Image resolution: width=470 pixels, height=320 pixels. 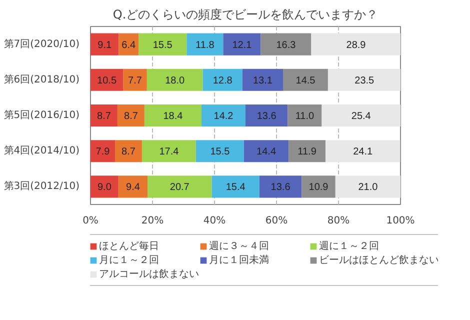 I want to click on legend-label: ほとんど毎日, so click(x=129, y=246).